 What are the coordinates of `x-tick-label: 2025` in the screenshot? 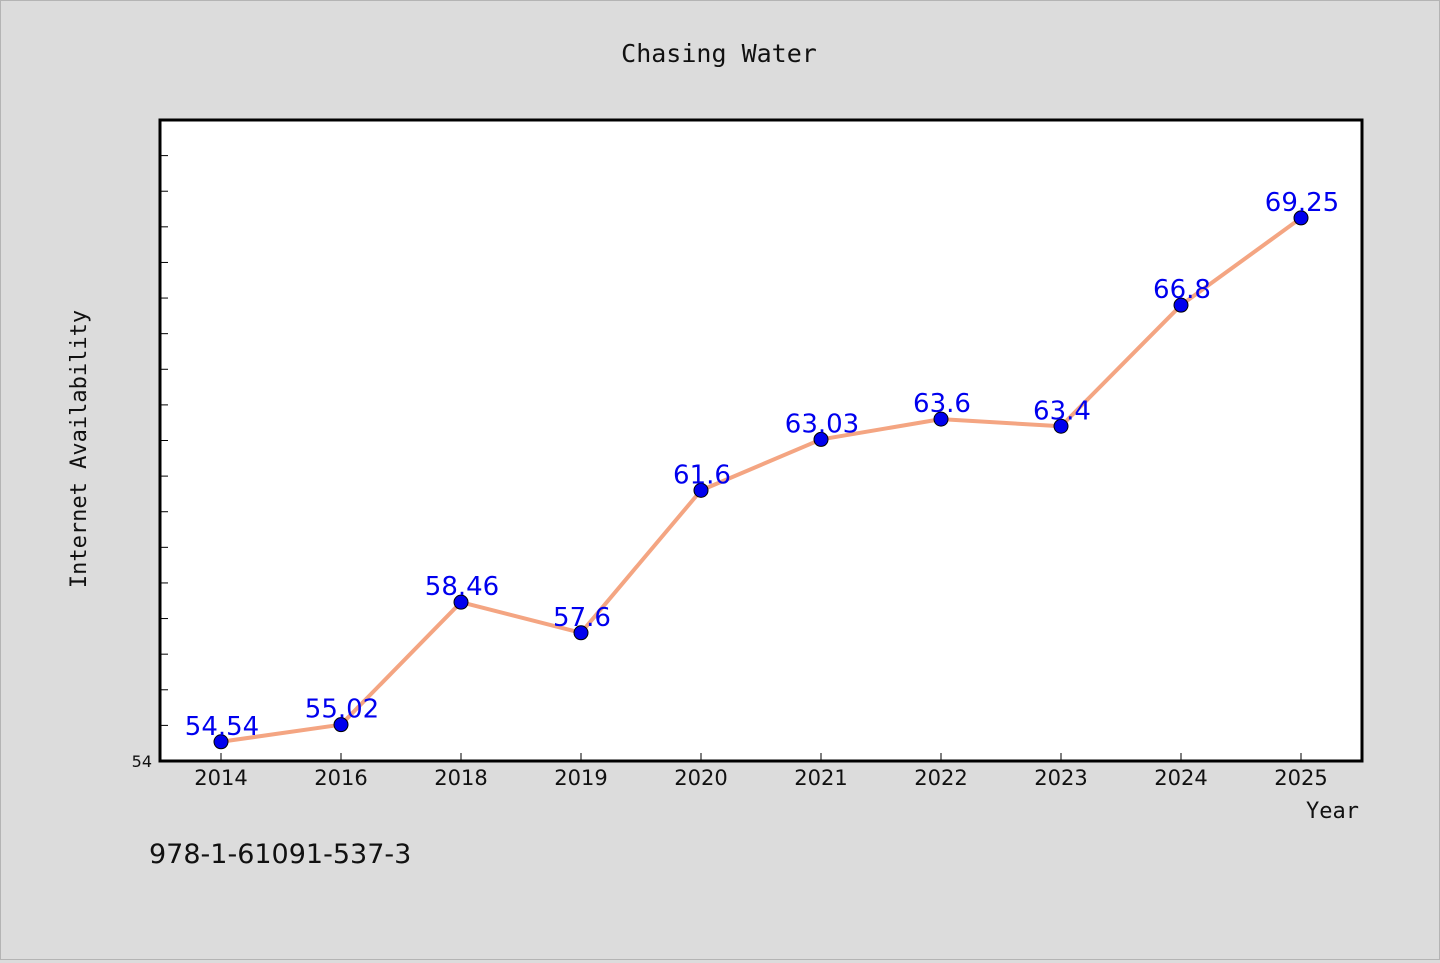 It's located at (1300, 778).